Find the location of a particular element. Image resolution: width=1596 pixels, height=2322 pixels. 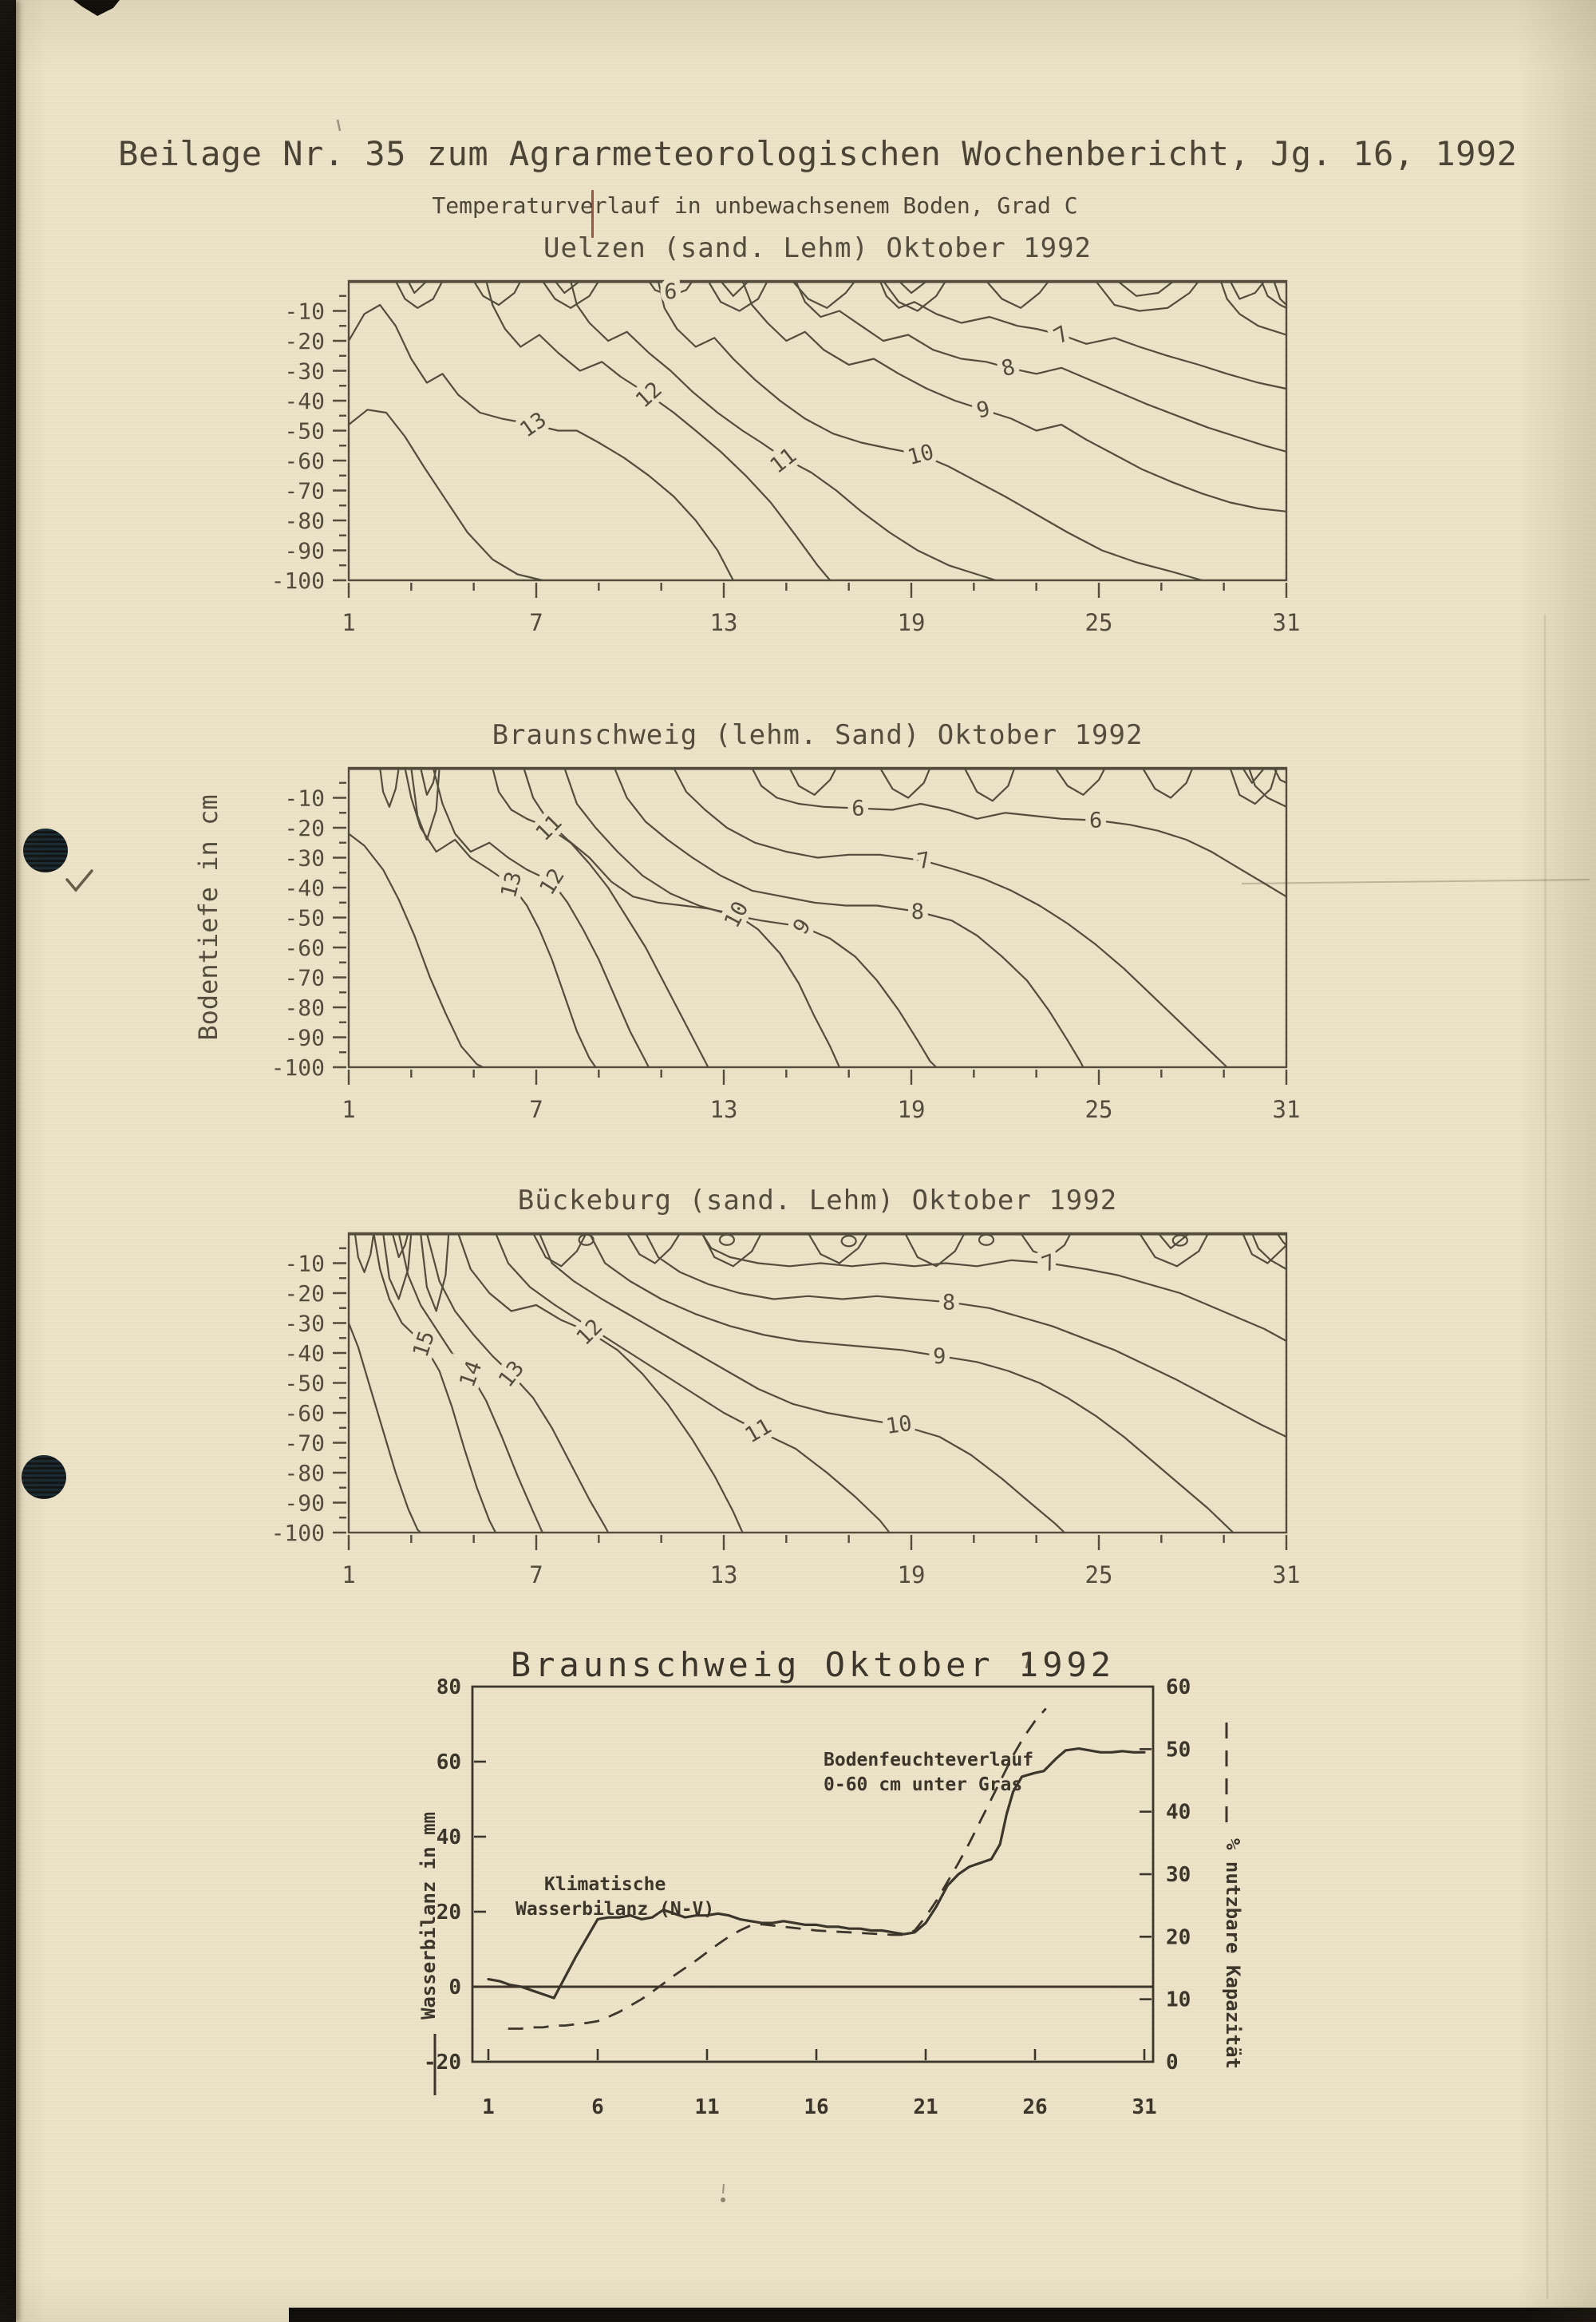

pen-stroke-mark is located at coordinates (592, 214).